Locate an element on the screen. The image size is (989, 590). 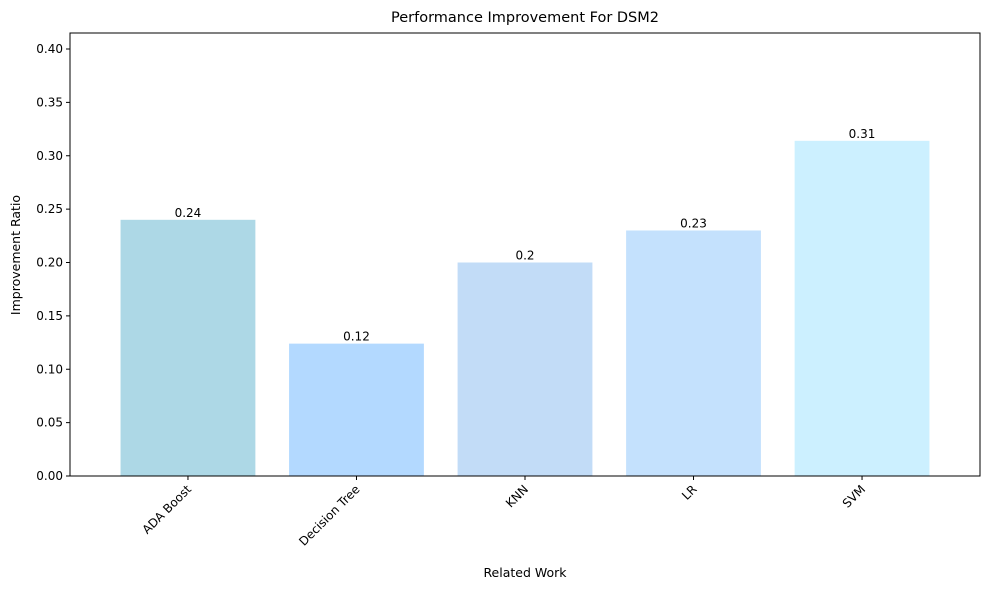
x-tick-label: ADA Boost is located at coordinates (167, 509).